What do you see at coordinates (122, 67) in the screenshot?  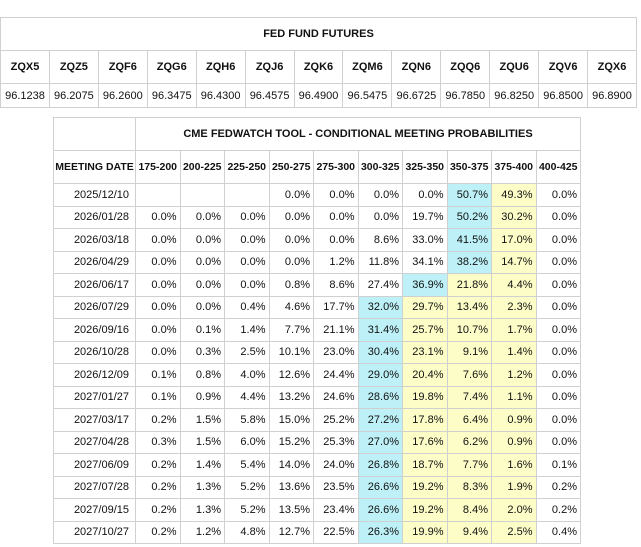 I see `contract-code: ZQF6` at bounding box center [122, 67].